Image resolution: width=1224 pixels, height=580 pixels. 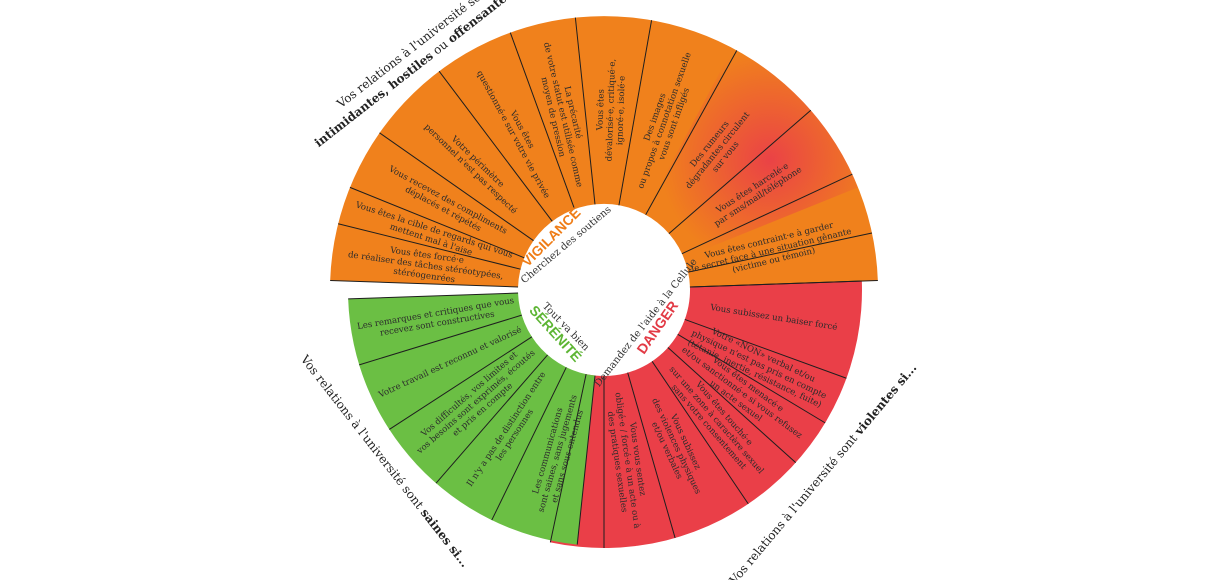 What do you see at coordinates (600, 110) in the screenshot?
I see `segment-text-line: Vous êtes` at bounding box center [600, 110].